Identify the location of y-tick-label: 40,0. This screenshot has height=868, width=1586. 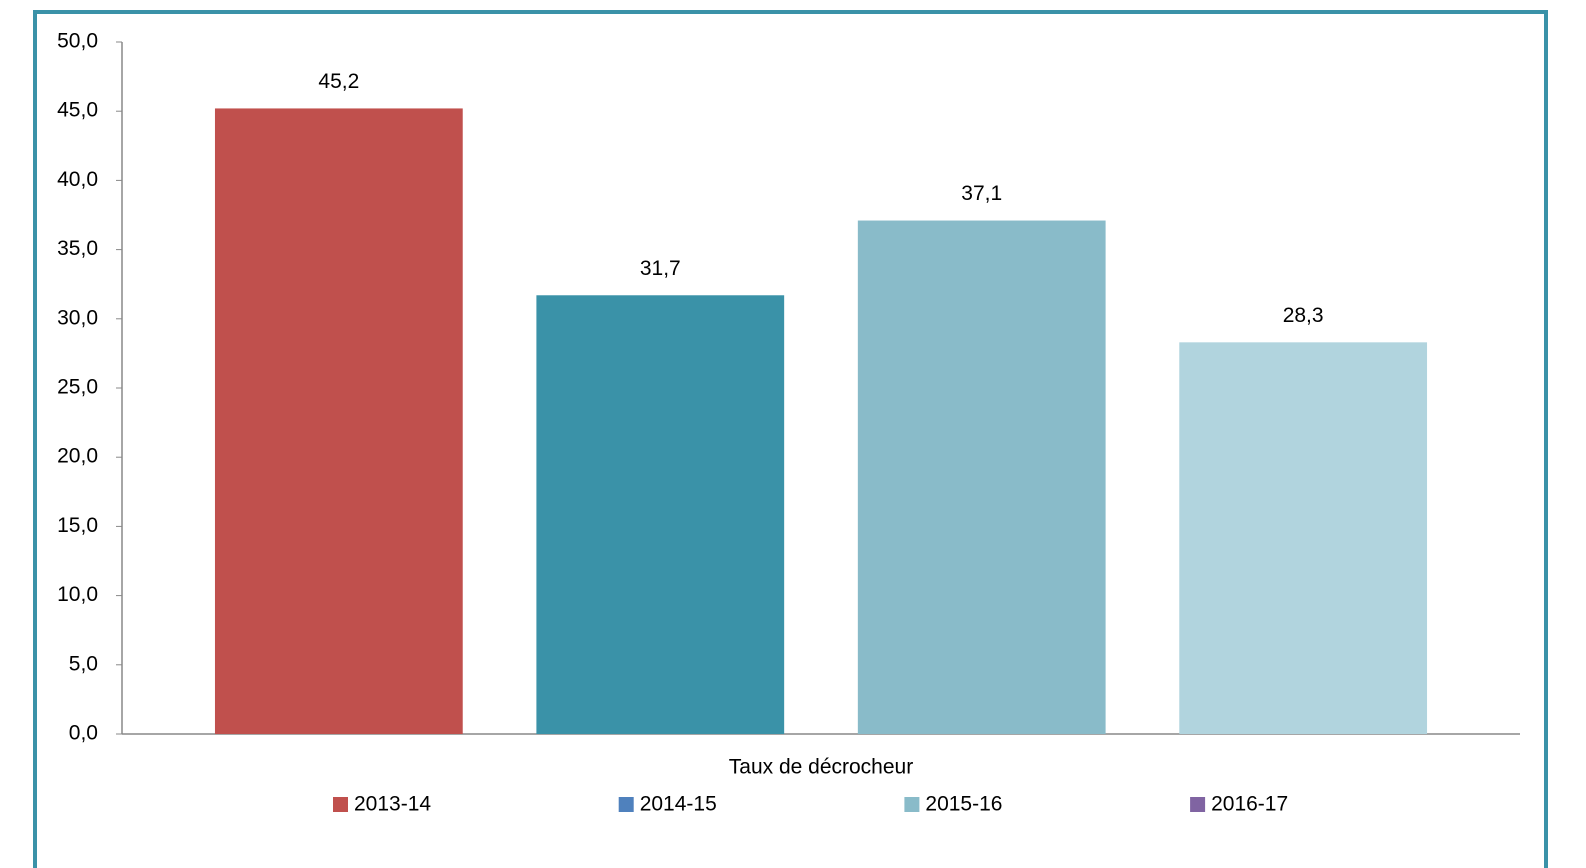
(77, 179).